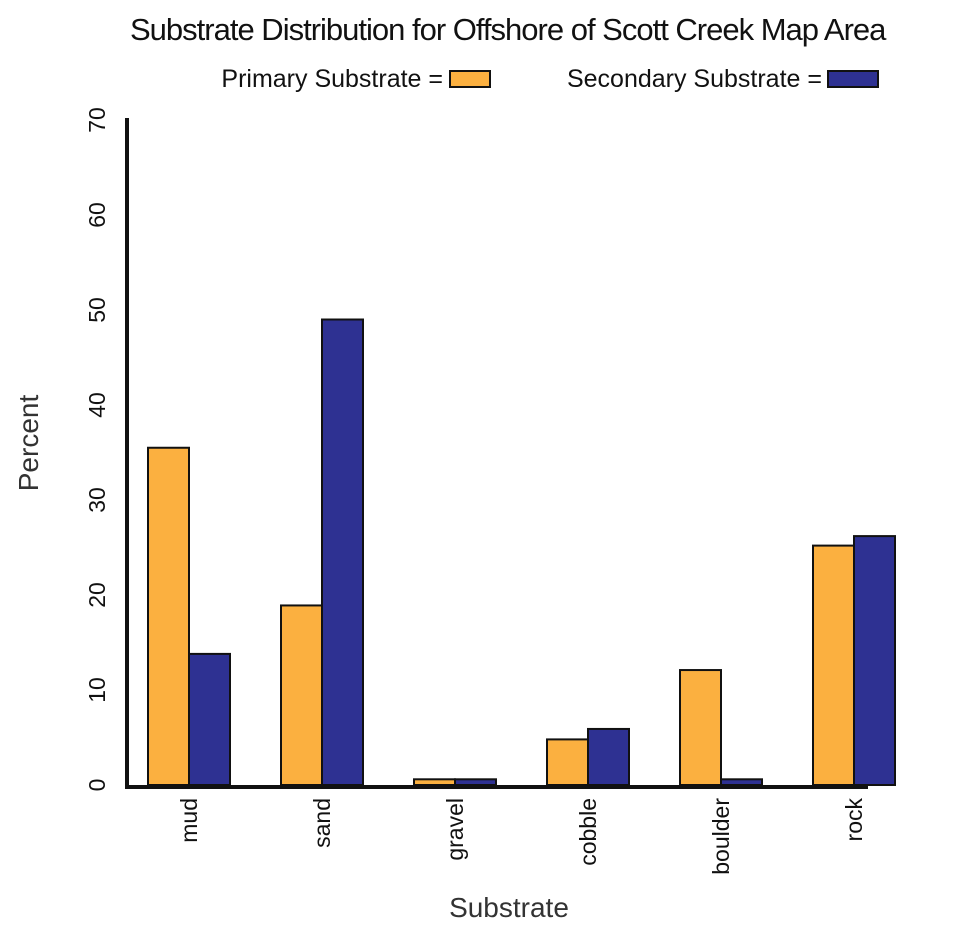  What do you see at coordinates (588, 832) in the screenshot?
I see `x-tick-label-cobble: cobble` at bounding box center [588, 832].